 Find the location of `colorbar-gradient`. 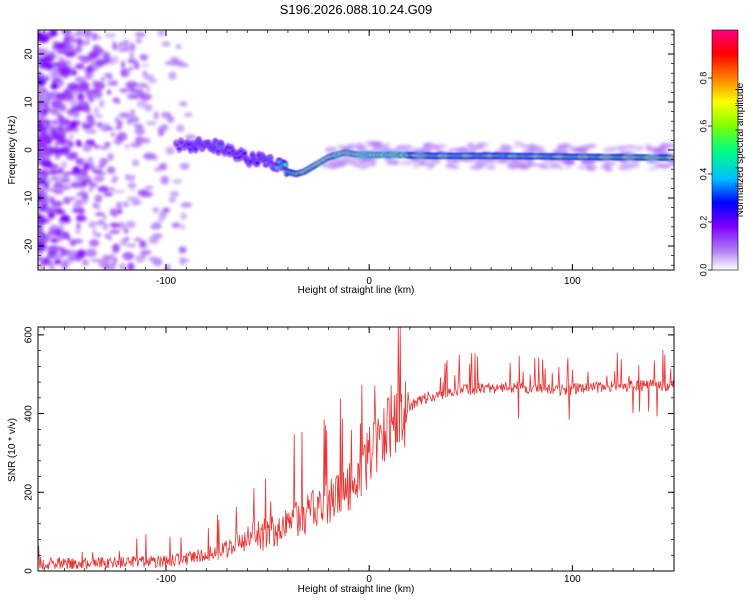

colorbar-gradient is located at coordinates (725, 150).